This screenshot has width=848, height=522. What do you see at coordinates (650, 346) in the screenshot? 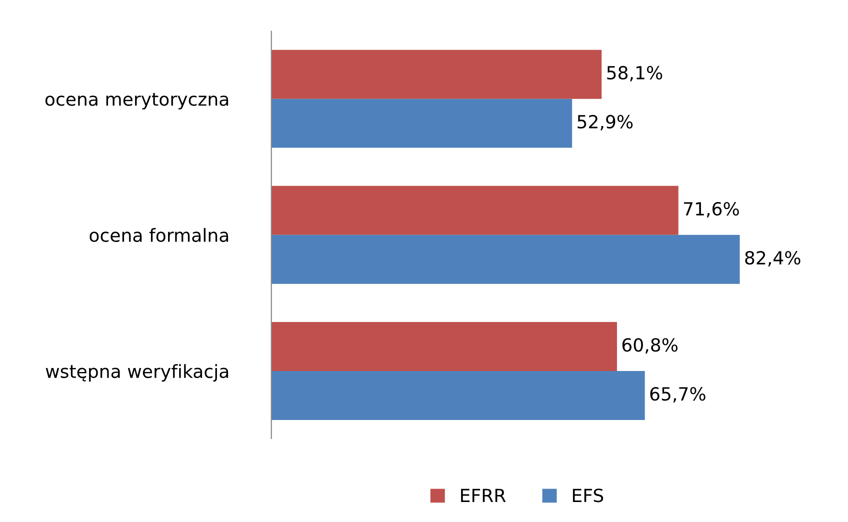
I see `data-label: 60,8%` at bounding box center [650, 346].